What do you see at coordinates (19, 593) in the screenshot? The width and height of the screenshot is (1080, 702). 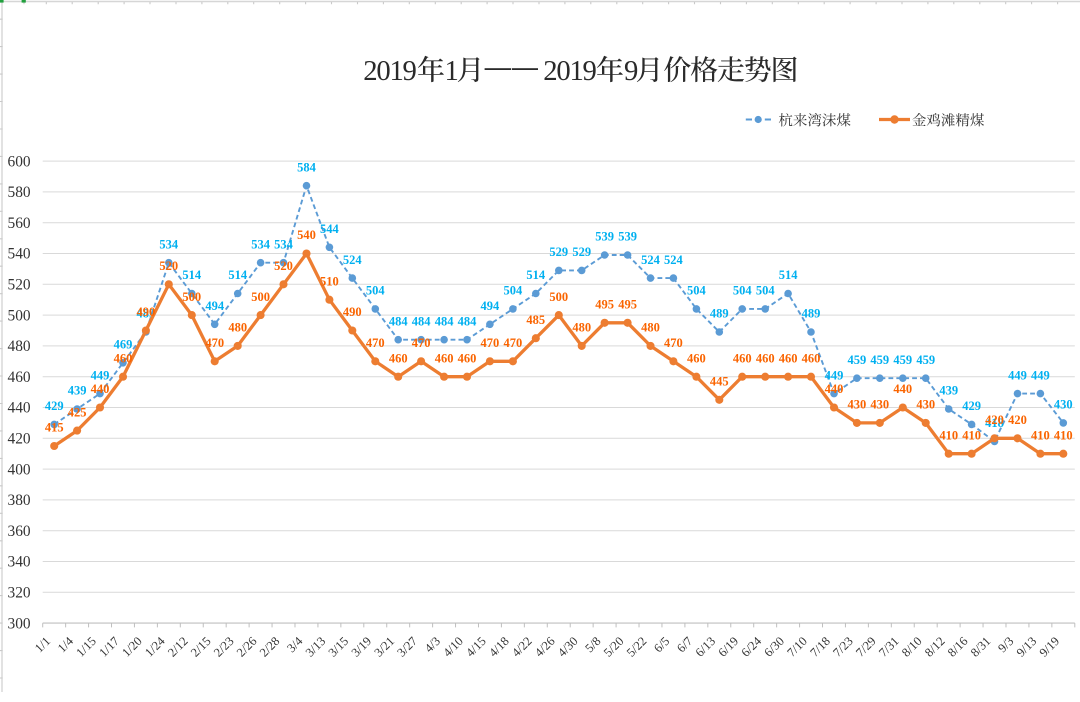 I see `svg-text: 320` at bounding box center [19, 593].